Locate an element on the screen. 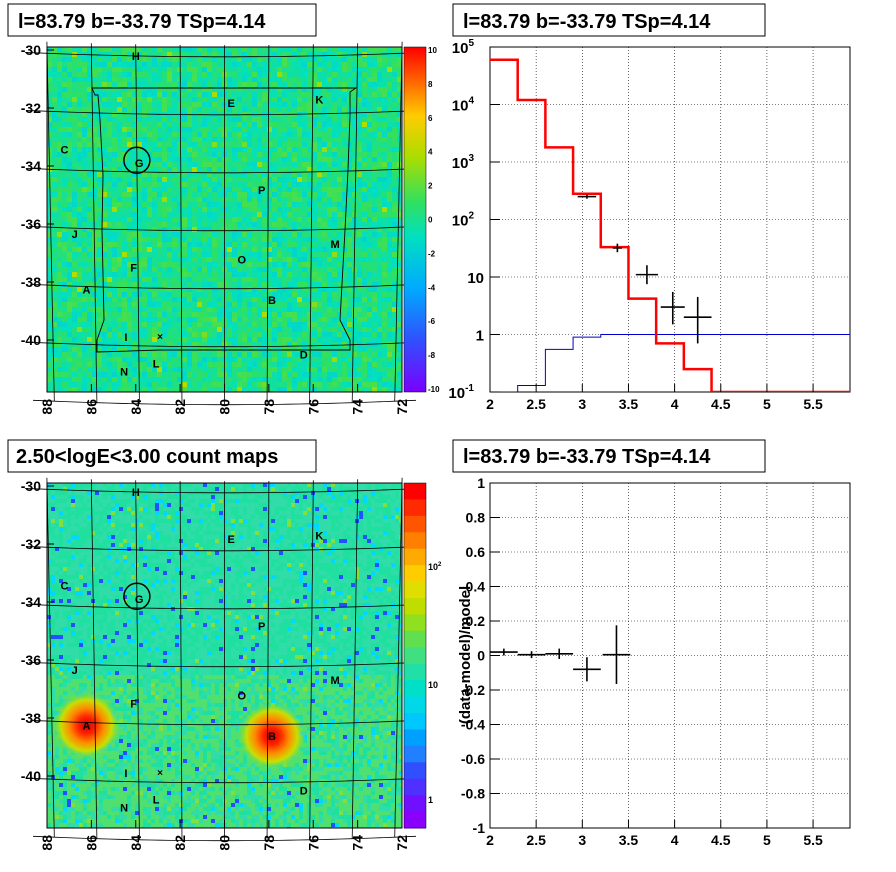 This screenshot has height=872, width=896. colorbar-tick-label: 0 is located at coordinates (430, 220).